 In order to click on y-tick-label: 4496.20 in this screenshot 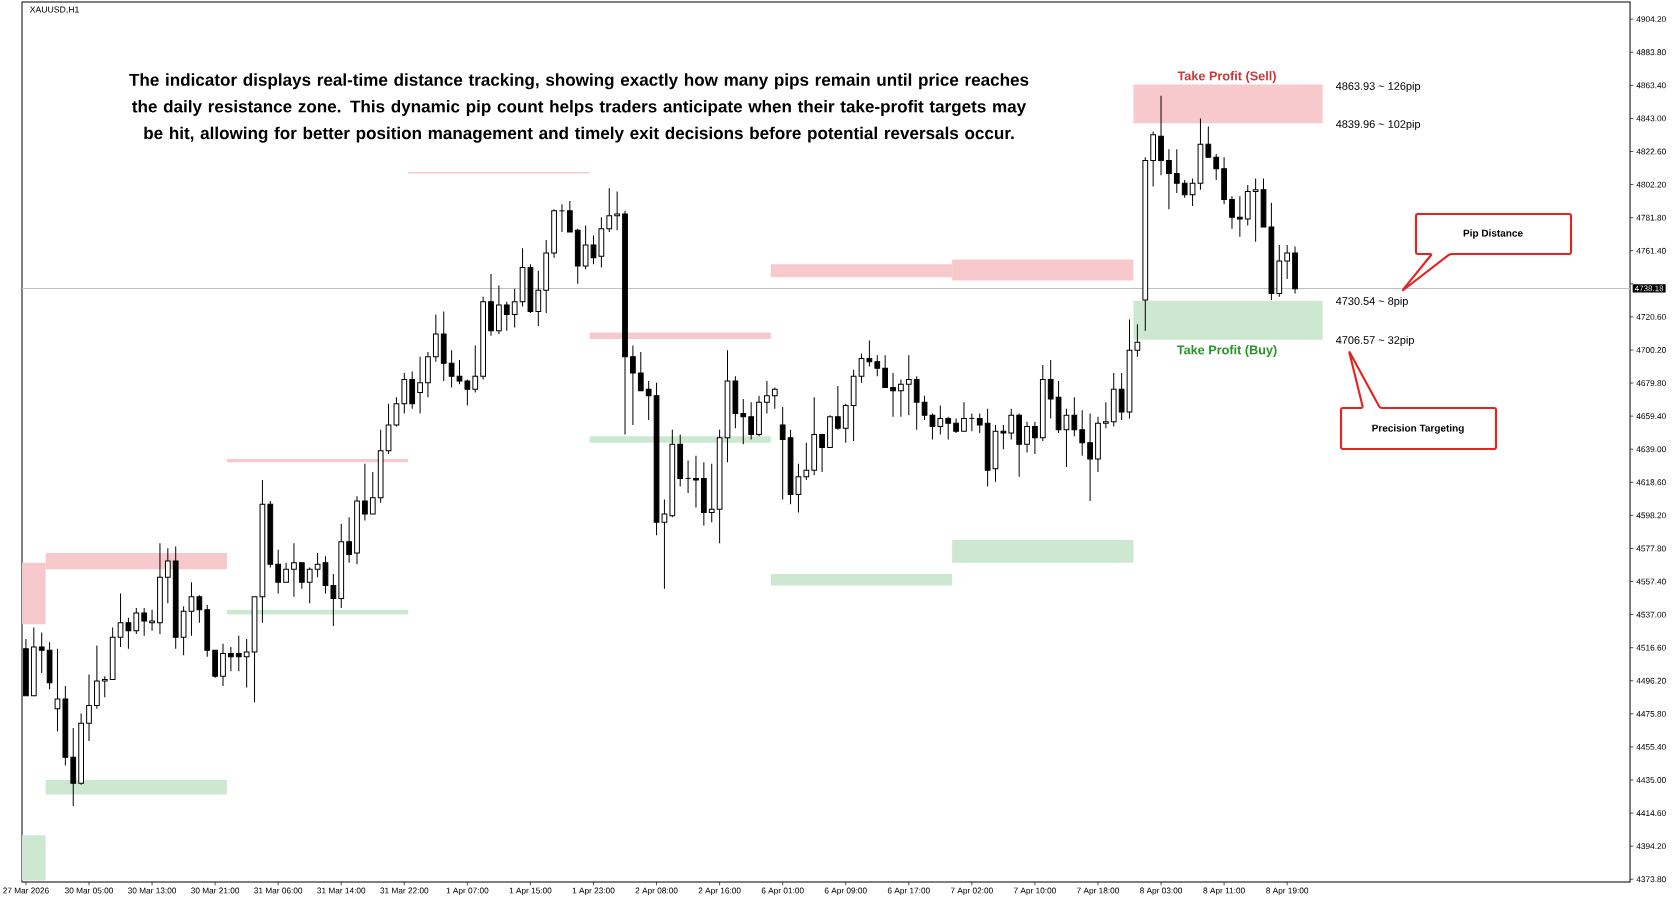, I will do `click(1651, 680)`.